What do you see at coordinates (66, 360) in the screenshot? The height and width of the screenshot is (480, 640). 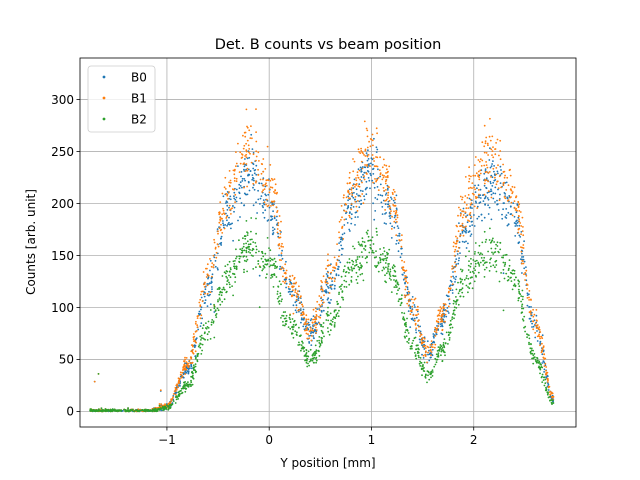 I see `y-tick-label: 50` at bounding box center [66, 360].